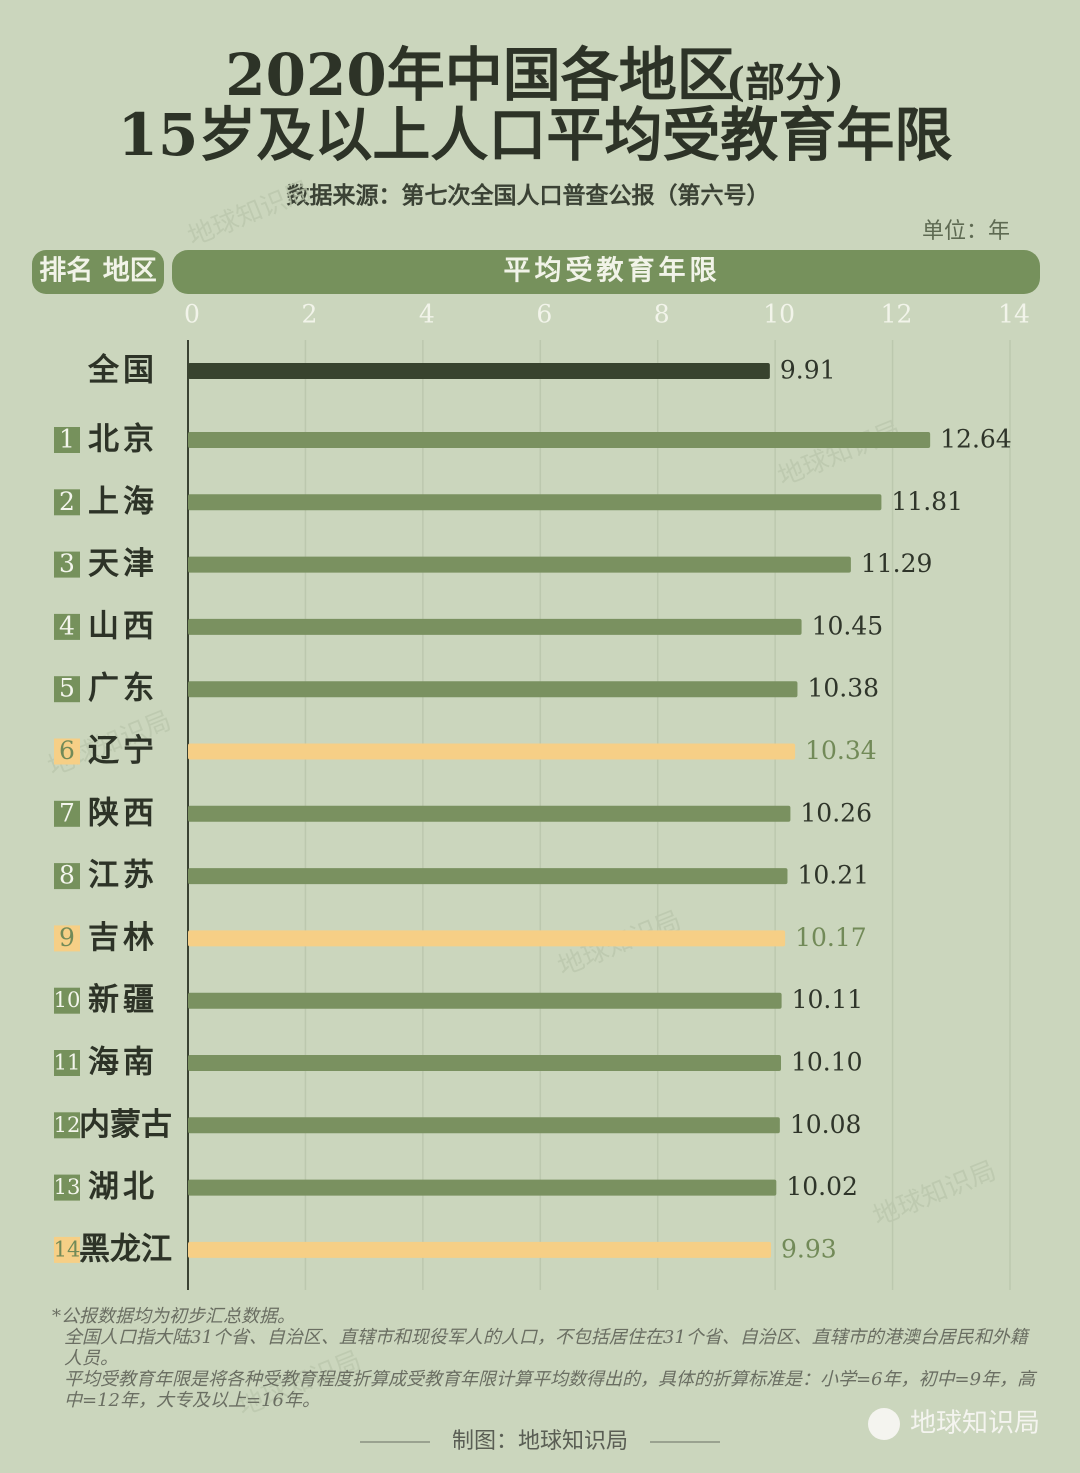 The height and width of the screenshot is (1473, 1080). Describe the element at coordinates (975, 1424) in the screenshot. I see `logo-text: 地球知识局` at that location.